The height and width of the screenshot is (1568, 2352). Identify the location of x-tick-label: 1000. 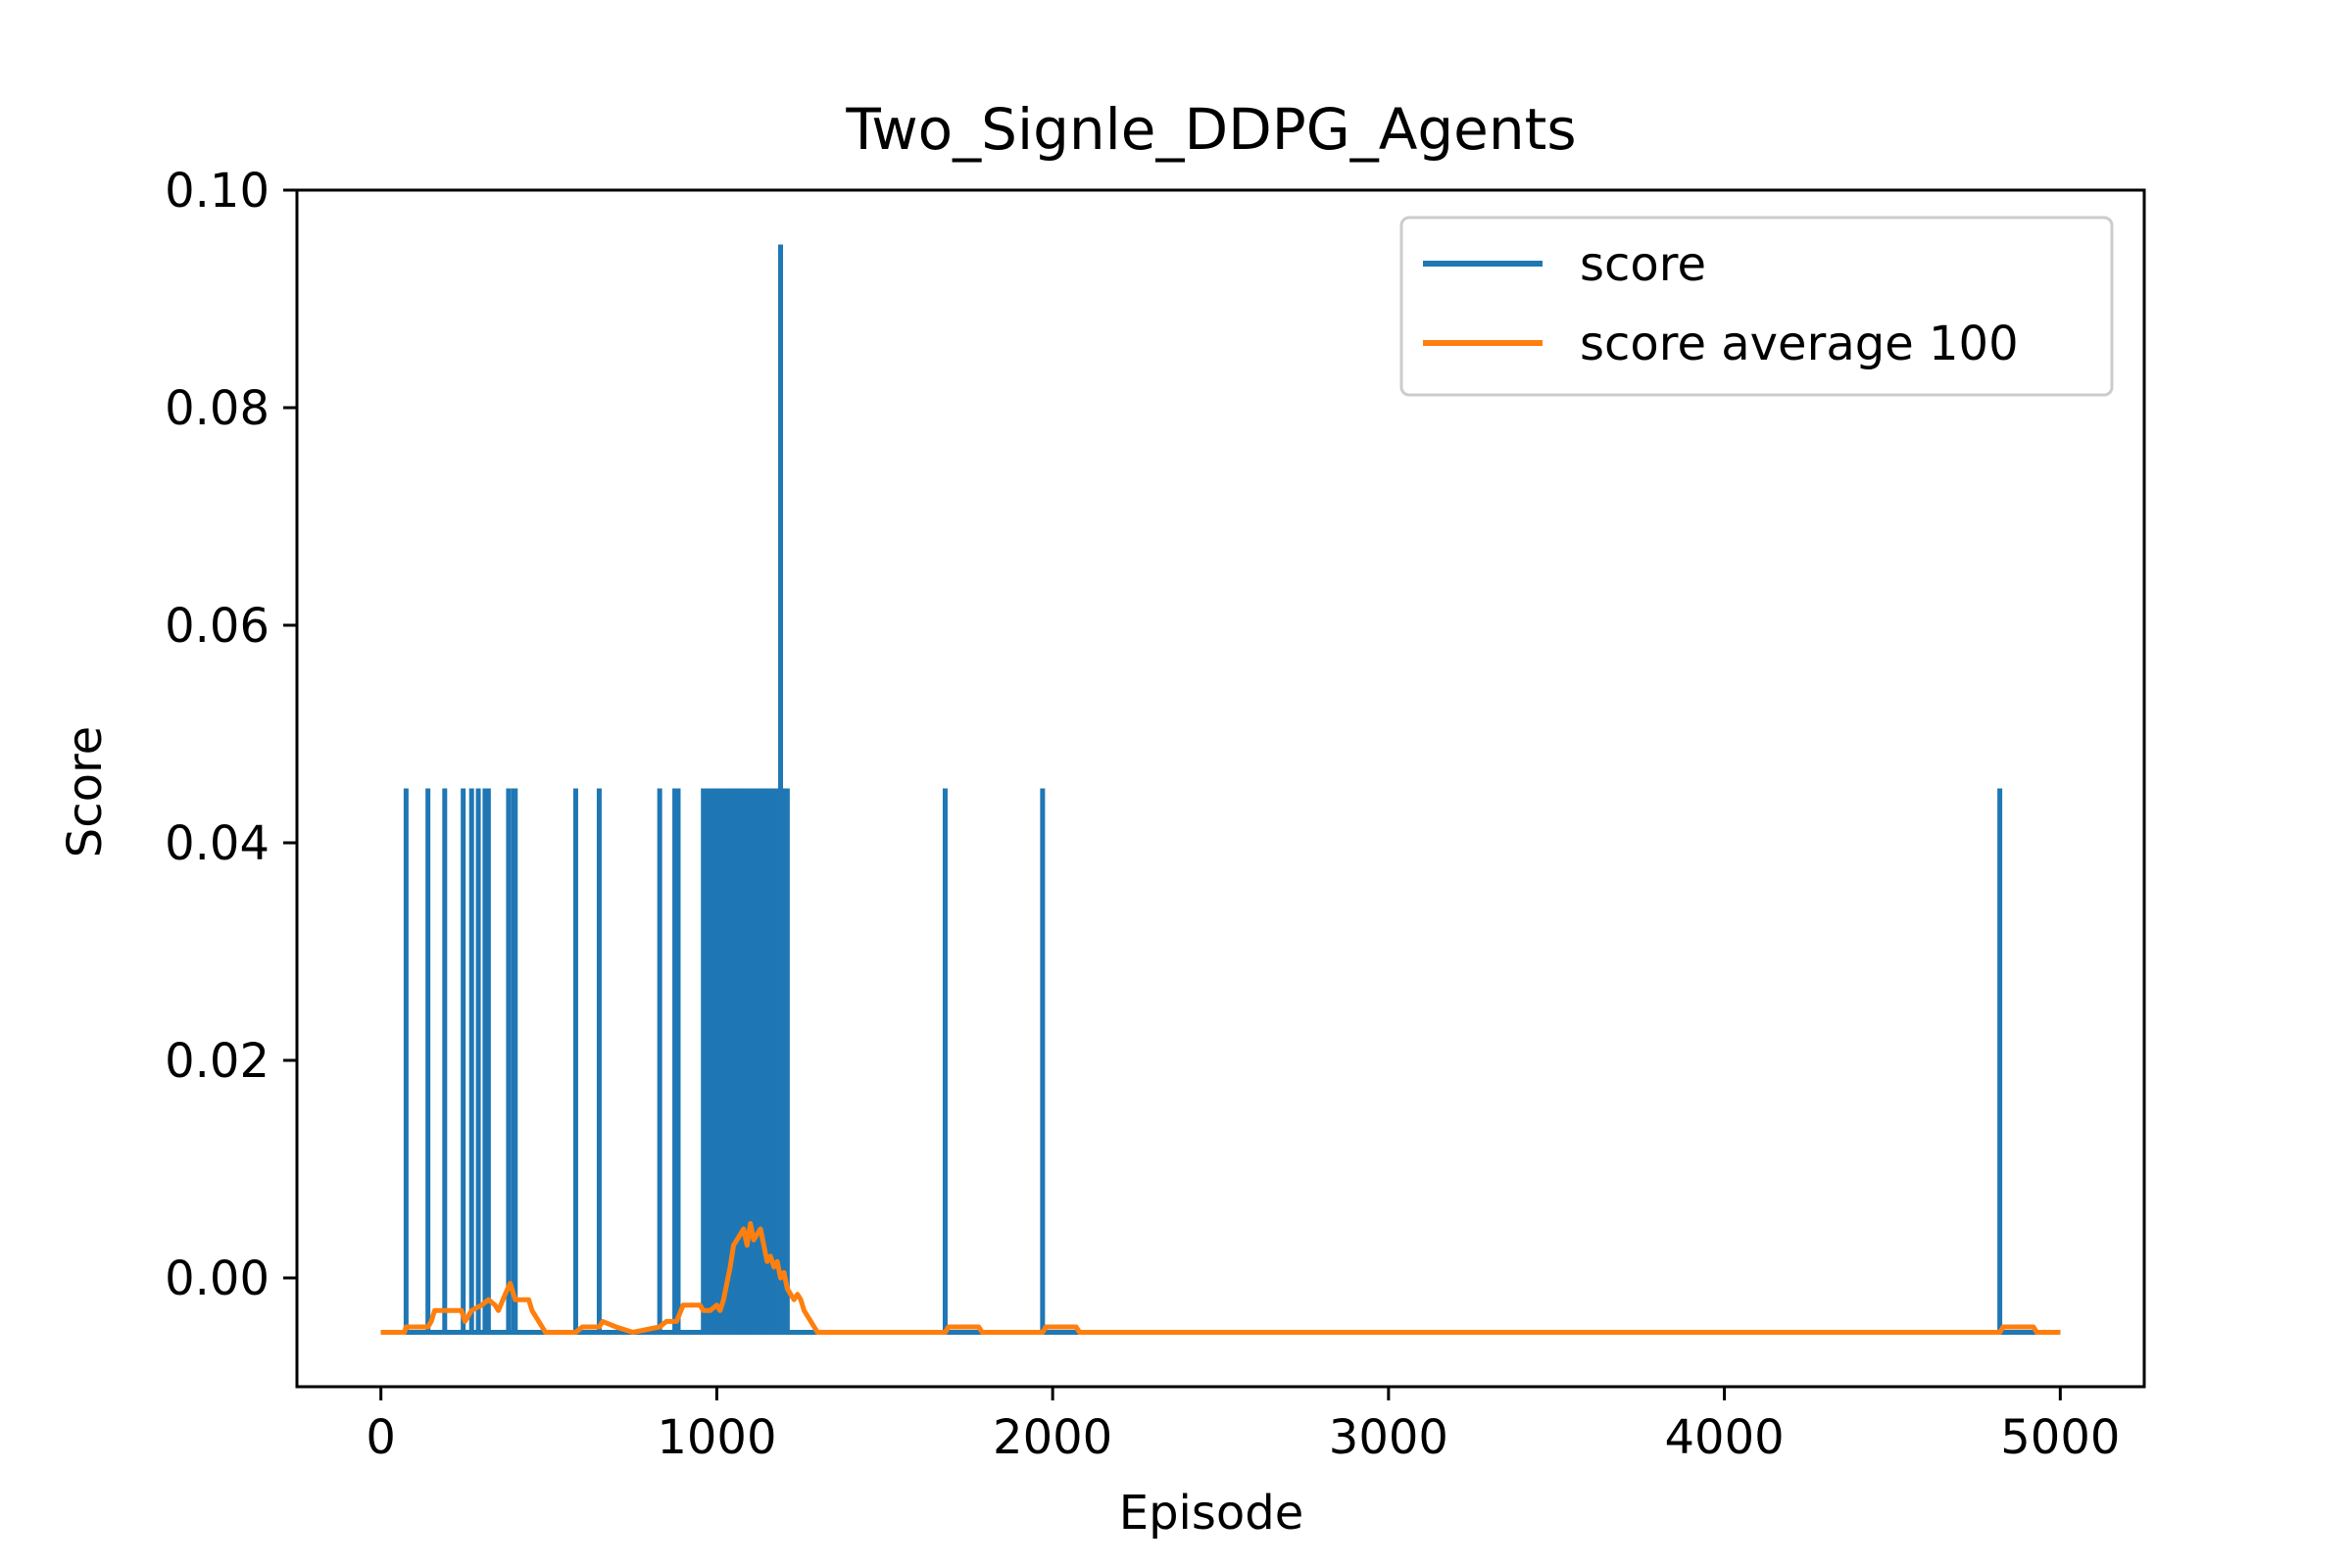
(716, 1437).